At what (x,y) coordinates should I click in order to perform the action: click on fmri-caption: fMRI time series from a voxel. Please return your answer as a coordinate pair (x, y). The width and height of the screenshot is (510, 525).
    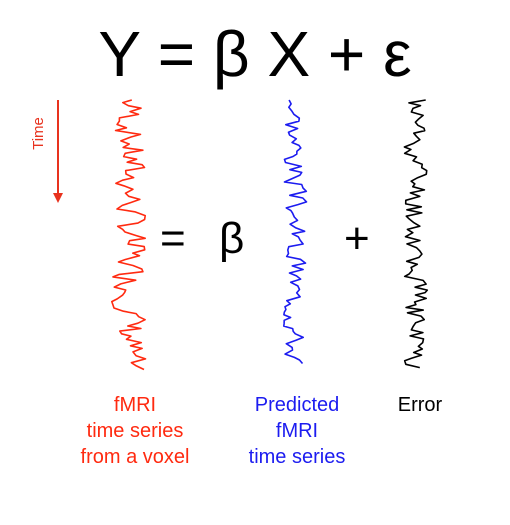
    Looking at the image, I should click on (135, 431).